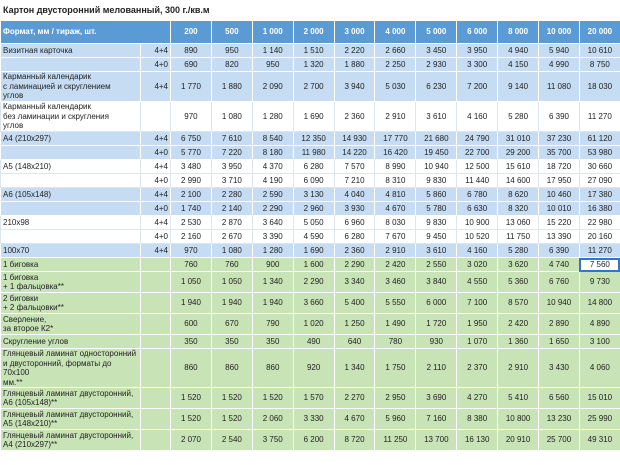 The image size is (620, 465). I want to click on price-cell: 8 750, so click(599, 64).